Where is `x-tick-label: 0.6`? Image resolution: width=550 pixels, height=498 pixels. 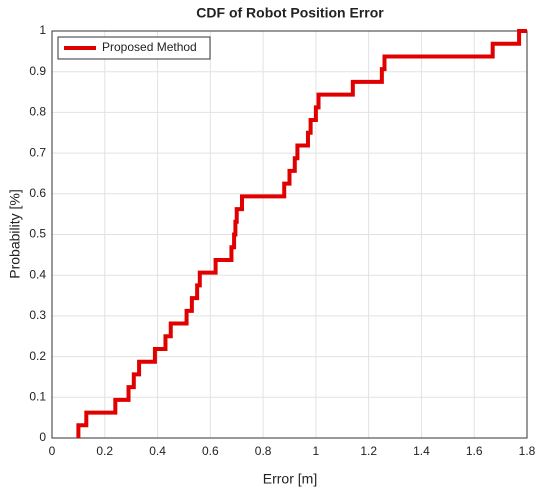 x-tick-label: 0.6 is located at coordinates (210, 451).